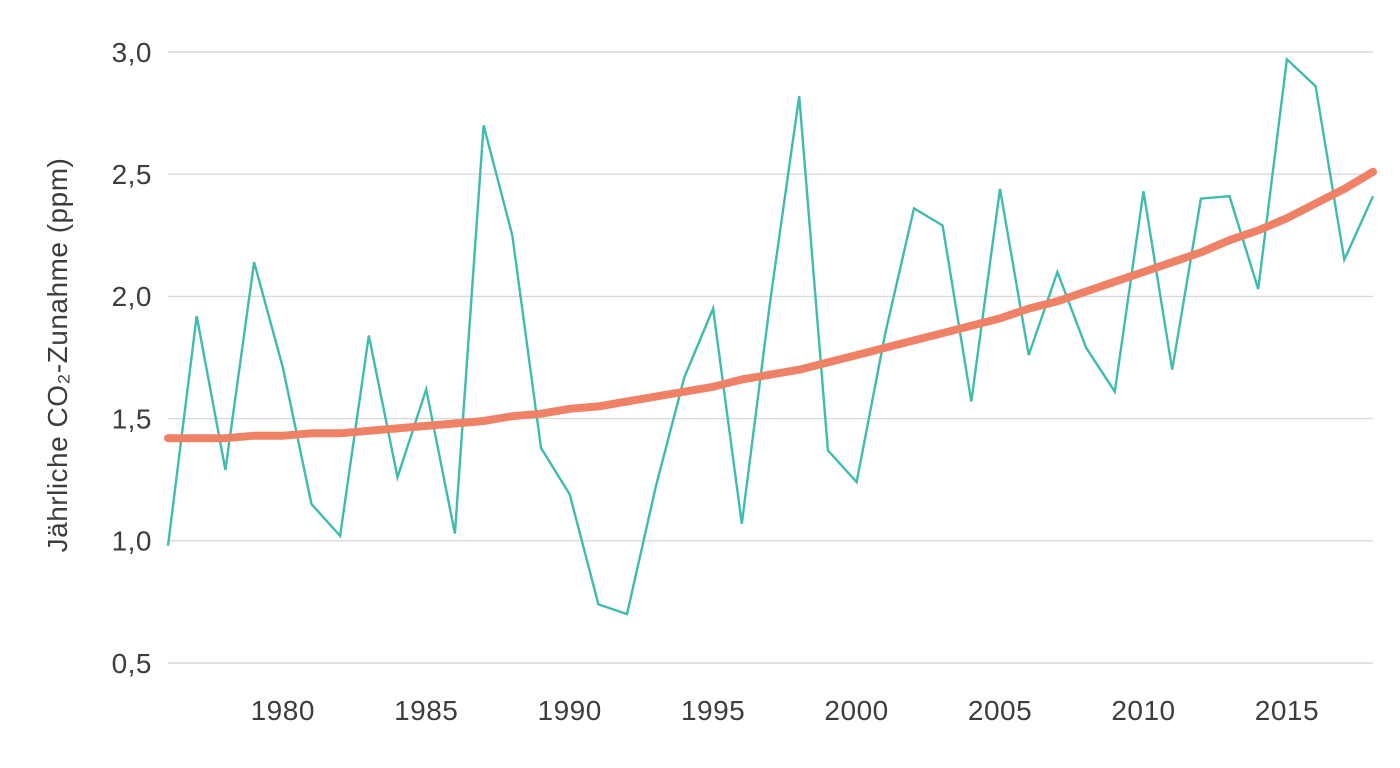 The height and width of the screenshot is (768, 1400). I want to click on x-tick-label: 1985, so click(426, 710).